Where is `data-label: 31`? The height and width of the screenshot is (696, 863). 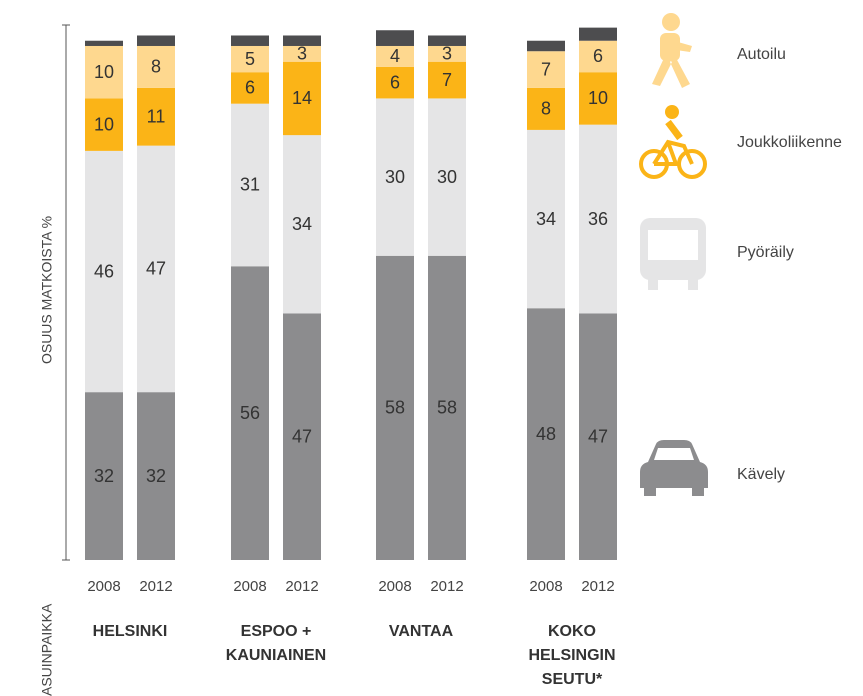
data-label: 31 is located at coordinates (250, 185).